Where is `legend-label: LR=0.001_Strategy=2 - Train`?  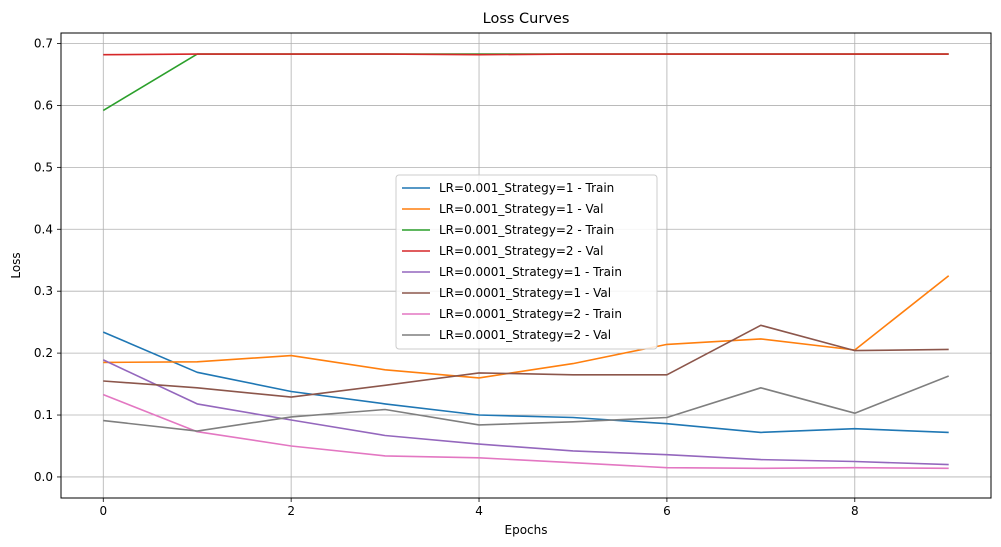
legend-label: LR=0.001_Strategy=2 - Train is located at coordinates (526, 230).